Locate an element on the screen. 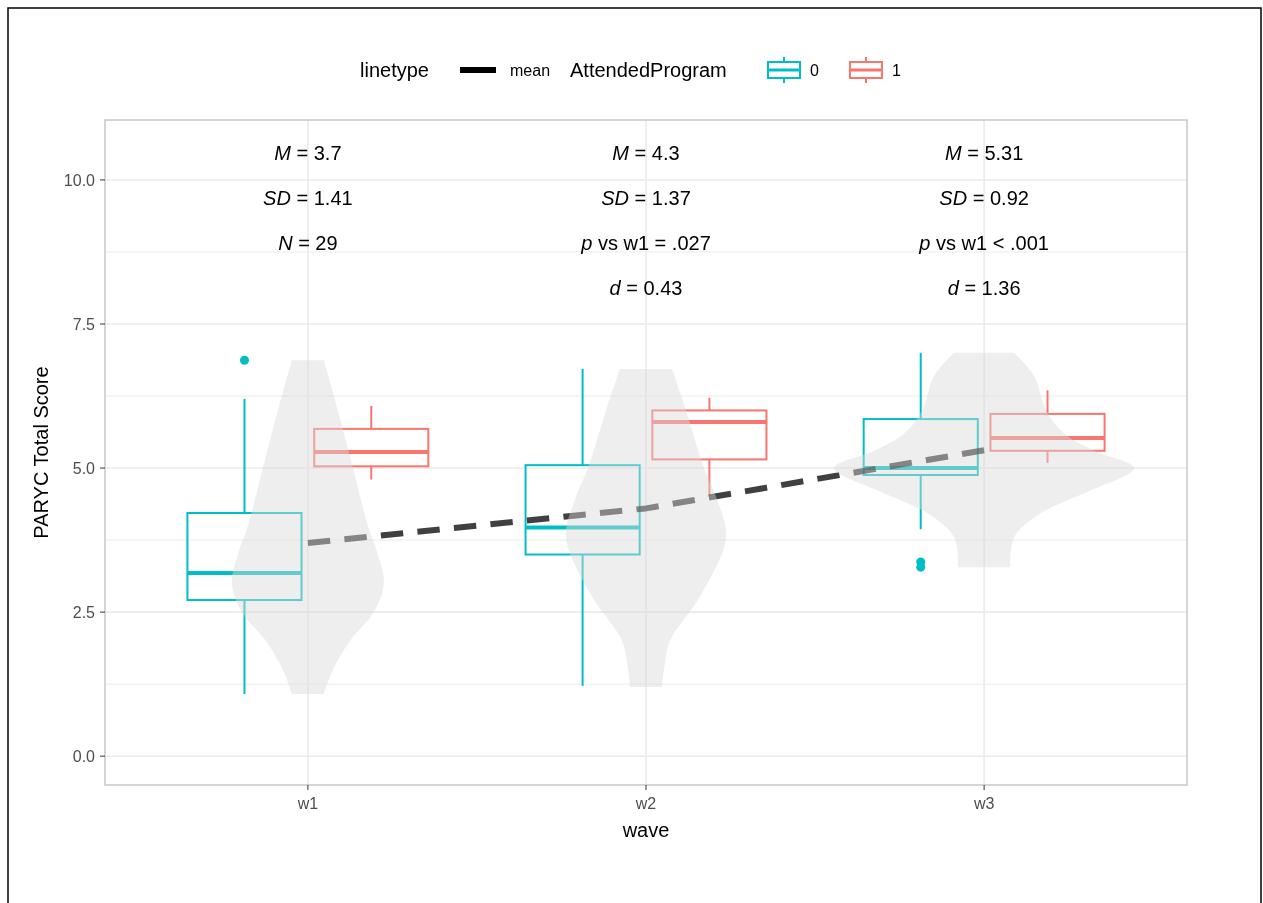 This screenshot has height=903, width=1263. x-tick-label: w1 is located at coordinates (307, 803).